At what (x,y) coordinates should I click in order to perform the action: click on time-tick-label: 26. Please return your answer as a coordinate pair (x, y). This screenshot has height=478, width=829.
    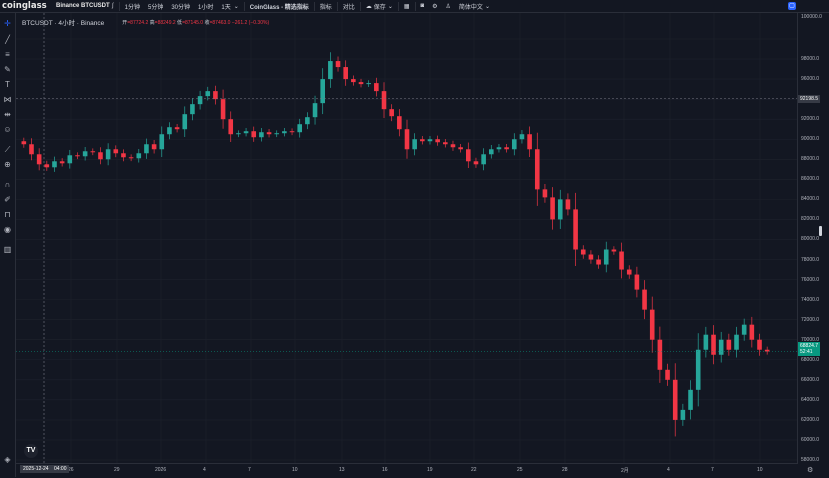
    Looking at the image, I should click on (71, 470).